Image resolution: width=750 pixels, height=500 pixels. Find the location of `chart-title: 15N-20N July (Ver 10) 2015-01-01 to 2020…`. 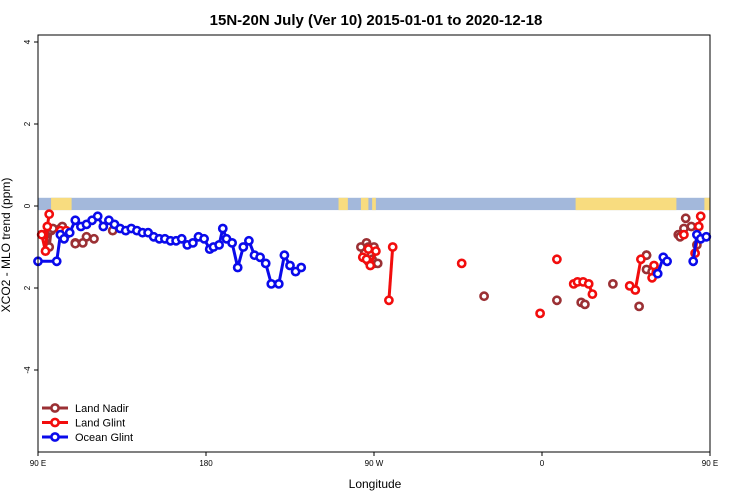

chart-title: 15N-20N July (Ver 10) 2015-01-01 to 2020… is located at coordinates (376, 20).